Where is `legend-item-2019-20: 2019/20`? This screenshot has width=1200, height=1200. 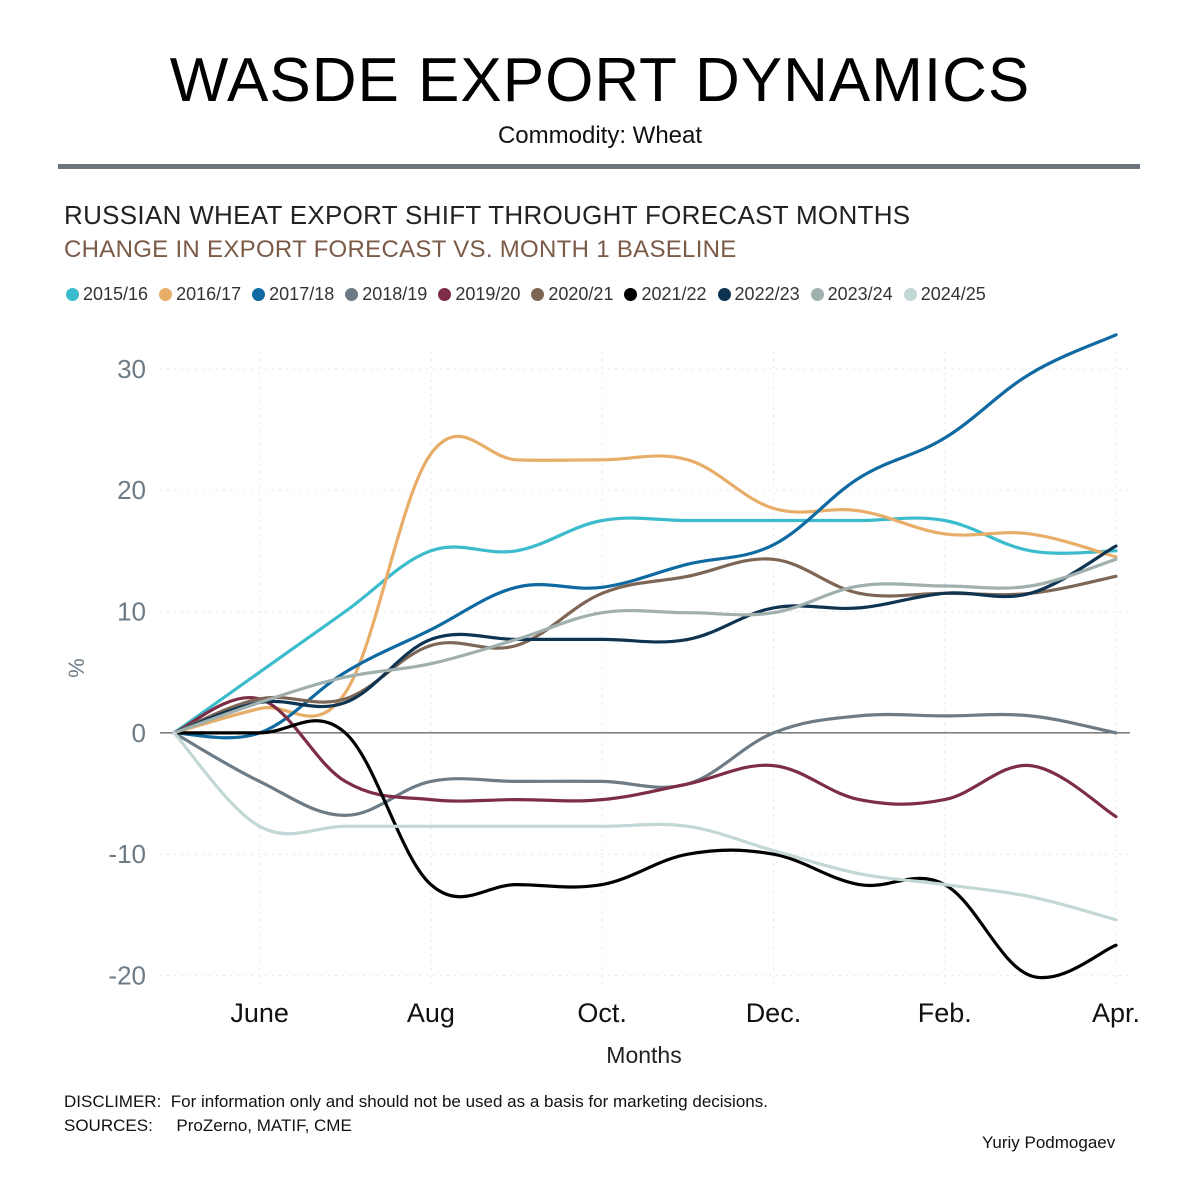 legend-item-2019-20: 2019/20 is located at coordinates (479, 294).